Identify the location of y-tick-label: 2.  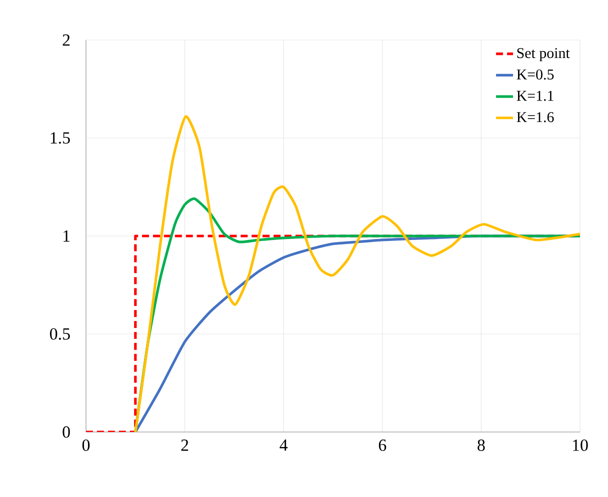
(66, 40).